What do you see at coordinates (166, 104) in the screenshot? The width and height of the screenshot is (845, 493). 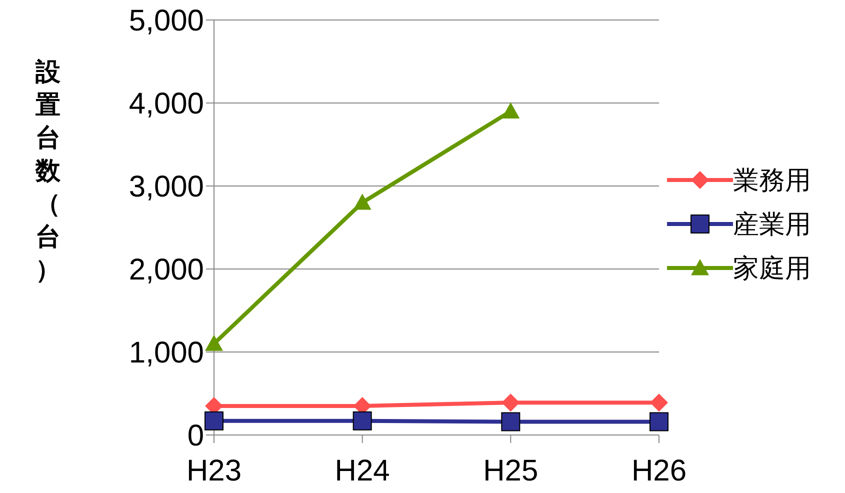 I see `y-tick-label: 4,000` at bounding box center [166, 104].